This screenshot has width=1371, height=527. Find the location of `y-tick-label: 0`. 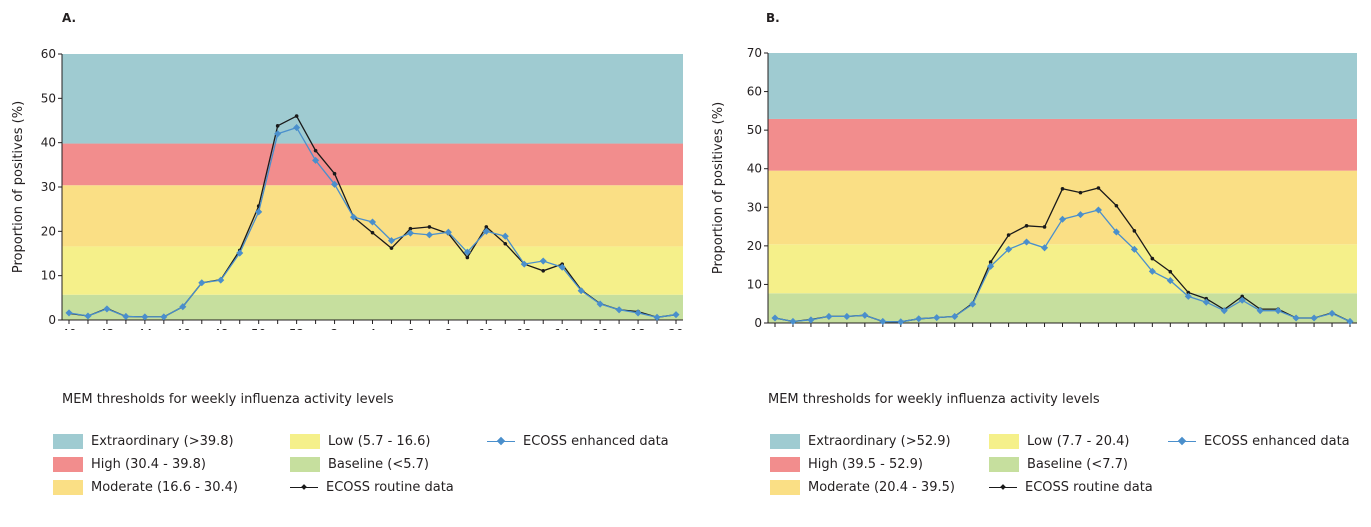

y-tick-label: 0 is located at coordinates (758, 323).